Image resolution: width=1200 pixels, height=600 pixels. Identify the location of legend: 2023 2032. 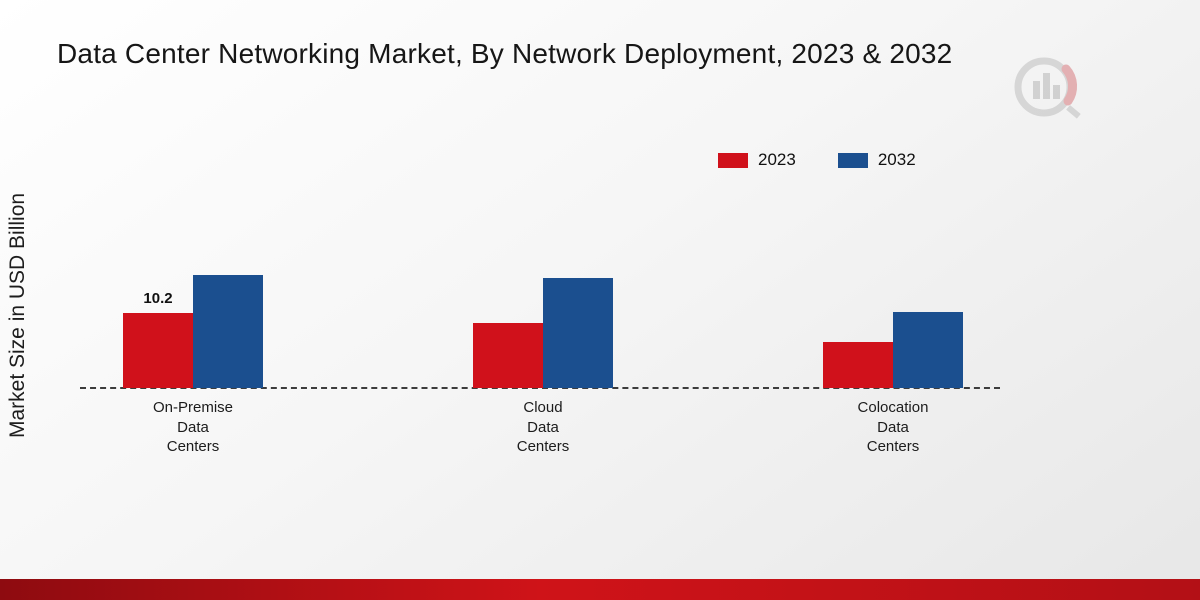
(817, 160).